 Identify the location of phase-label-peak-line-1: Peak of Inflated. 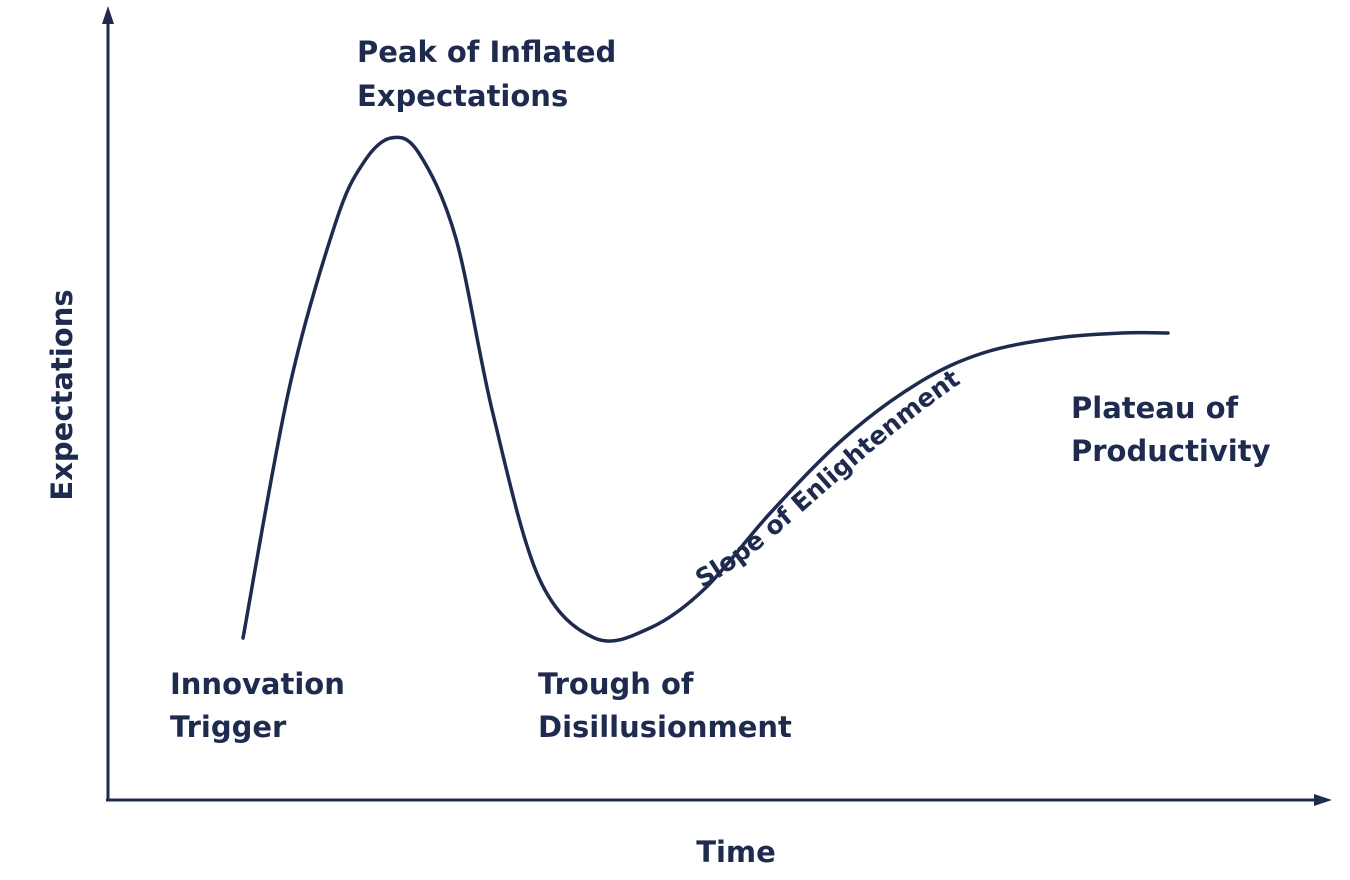
(486, 52).